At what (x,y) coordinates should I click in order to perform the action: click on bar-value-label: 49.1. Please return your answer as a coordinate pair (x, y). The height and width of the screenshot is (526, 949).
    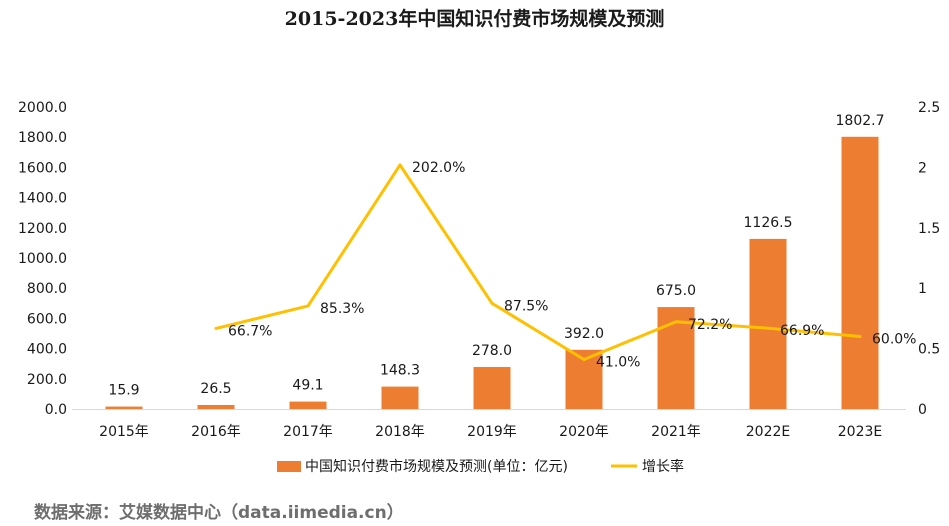
    Looking at the image, I should click on (307, 386).